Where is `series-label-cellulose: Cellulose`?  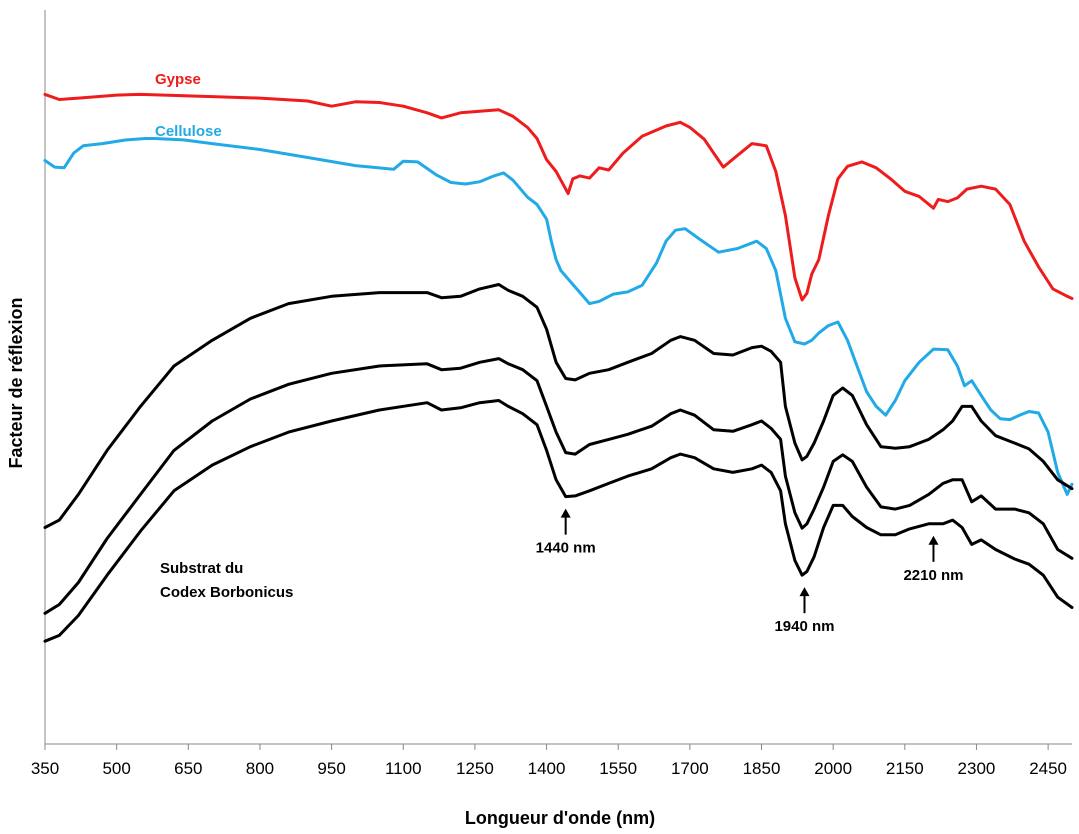 series-label-cellulose: Cellulose is located at coordinates (188, 131).